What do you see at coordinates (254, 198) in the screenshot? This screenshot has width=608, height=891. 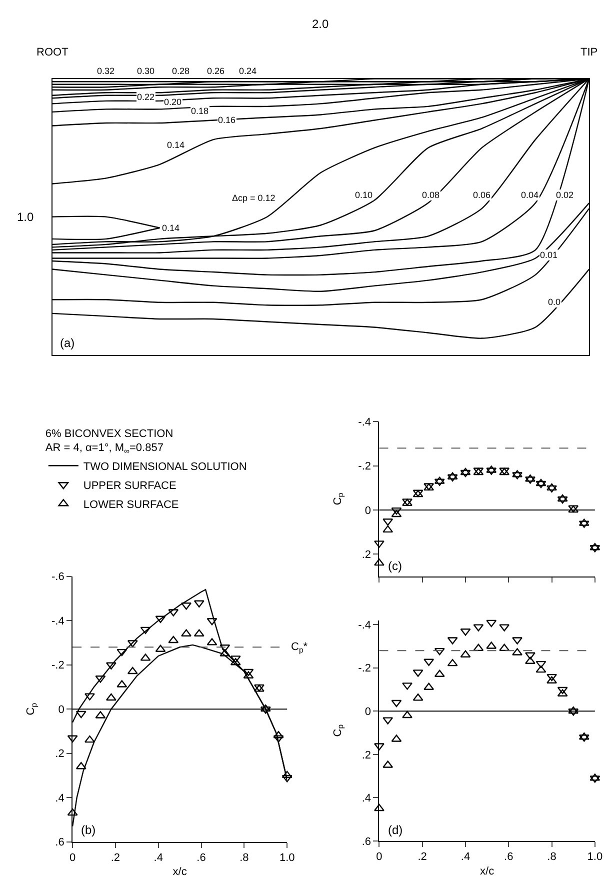 I see `annotation: Δcp = 0.12` at bounding box center [254, 198].